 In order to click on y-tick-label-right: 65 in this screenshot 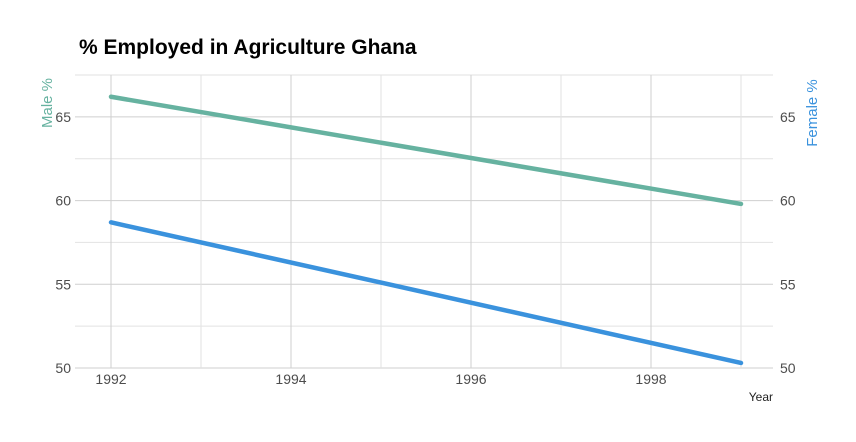, I will do `click(788, 117)`.